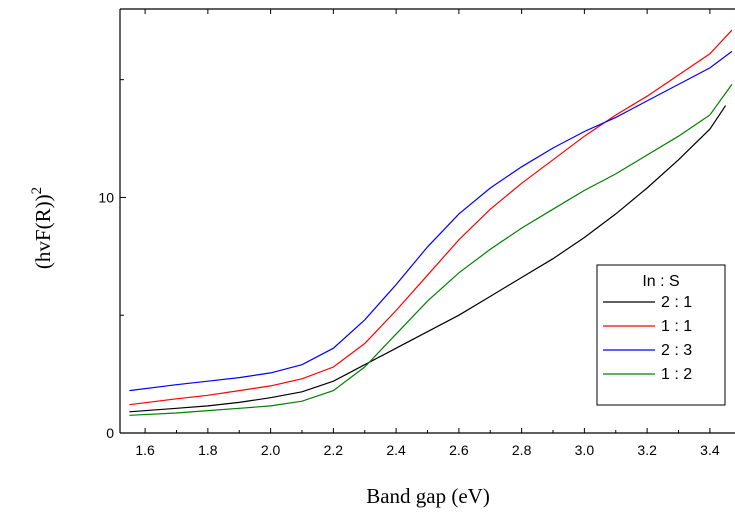 This screenshot has width=735, height=515. What do you see at coordinates (459, 450) in the screenshot?
I see `x-tick-label: 2.6` at bounding box center [459, 450].